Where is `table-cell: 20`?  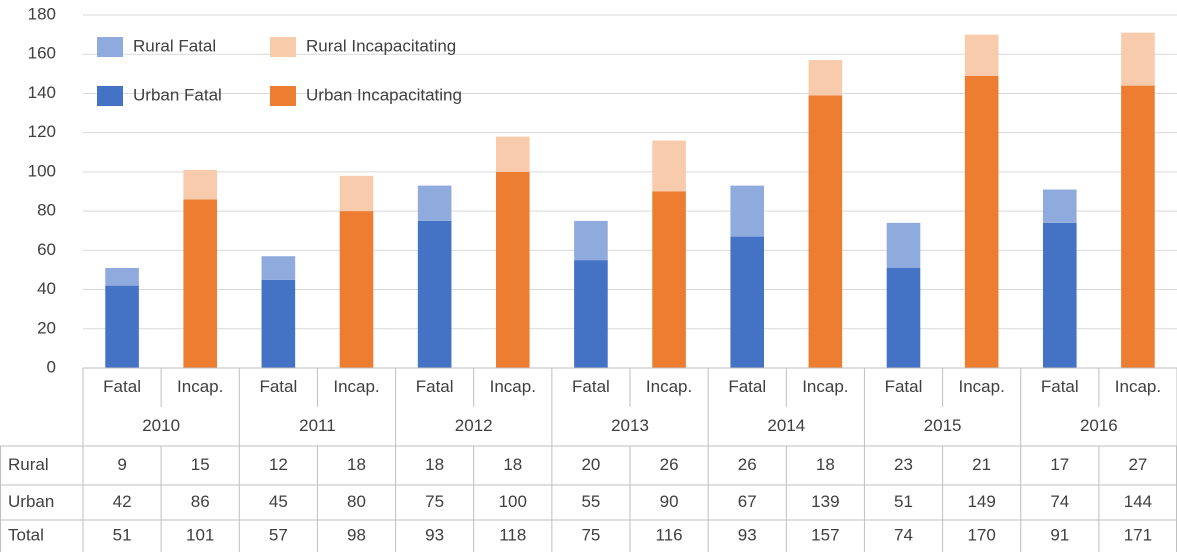 table-cell: 20 is located at coordinates (590, 464).